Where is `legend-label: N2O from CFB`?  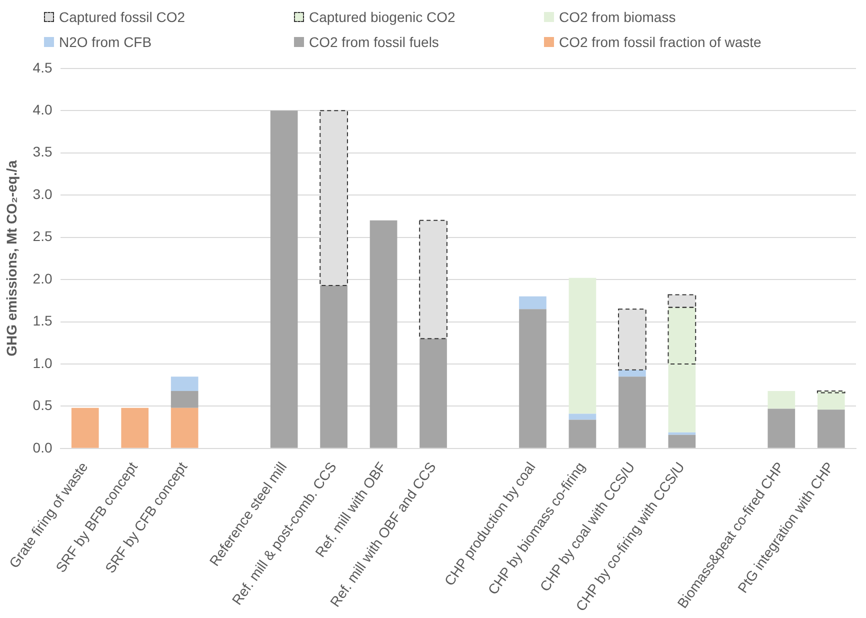
legend-label: N2O from CFB is located at coordinates (105, 42).